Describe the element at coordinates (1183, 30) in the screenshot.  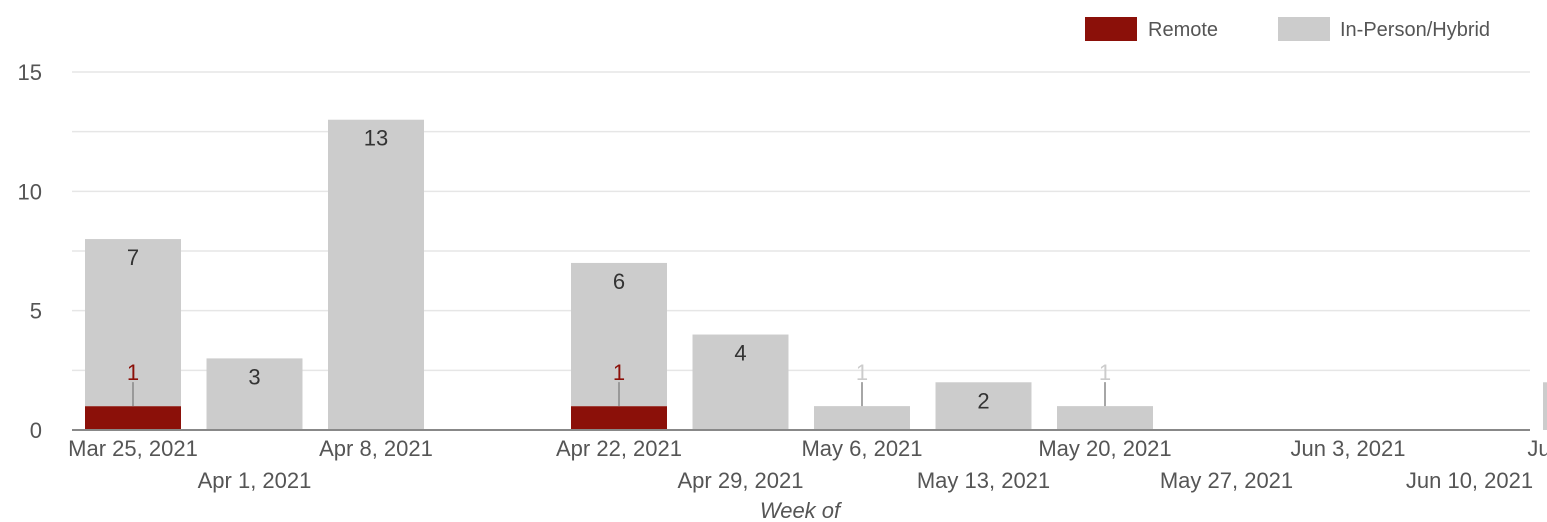
I see `legend-label-remote: Remote` at that location.